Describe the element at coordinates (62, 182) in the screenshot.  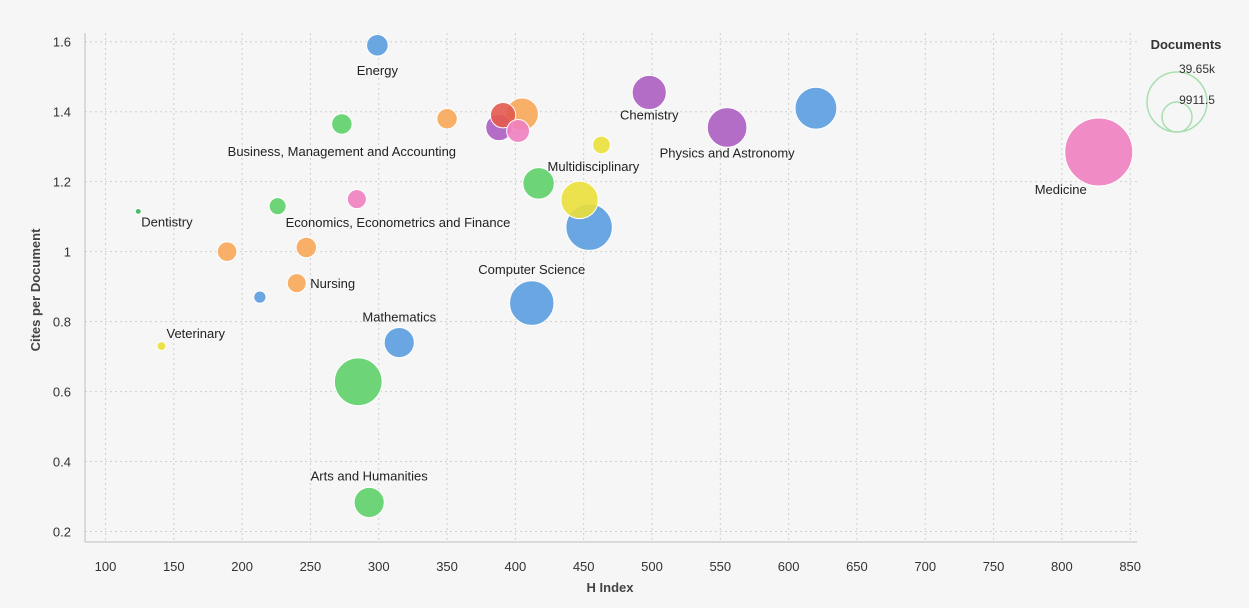
I see `y-tick-label: 1.2` at that location.